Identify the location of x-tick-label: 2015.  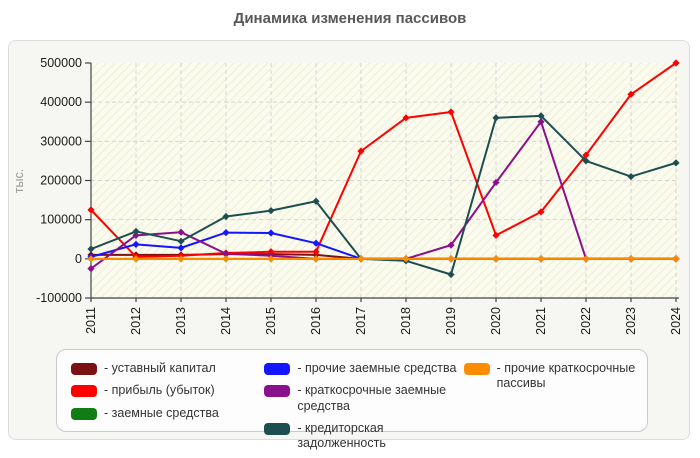
(271, 321).